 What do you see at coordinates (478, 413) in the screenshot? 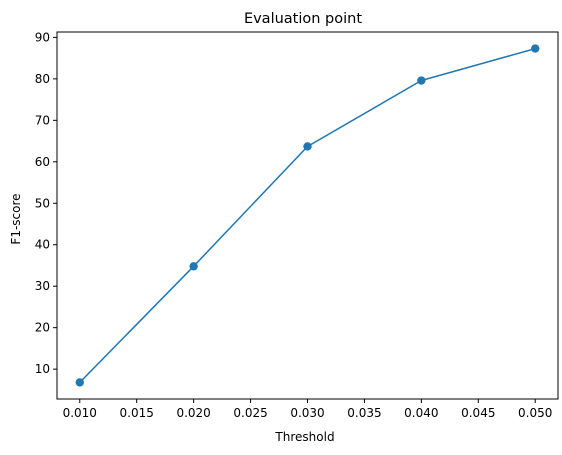
I see `x-tick-label: 0.045` at bounding box center [478, 413].